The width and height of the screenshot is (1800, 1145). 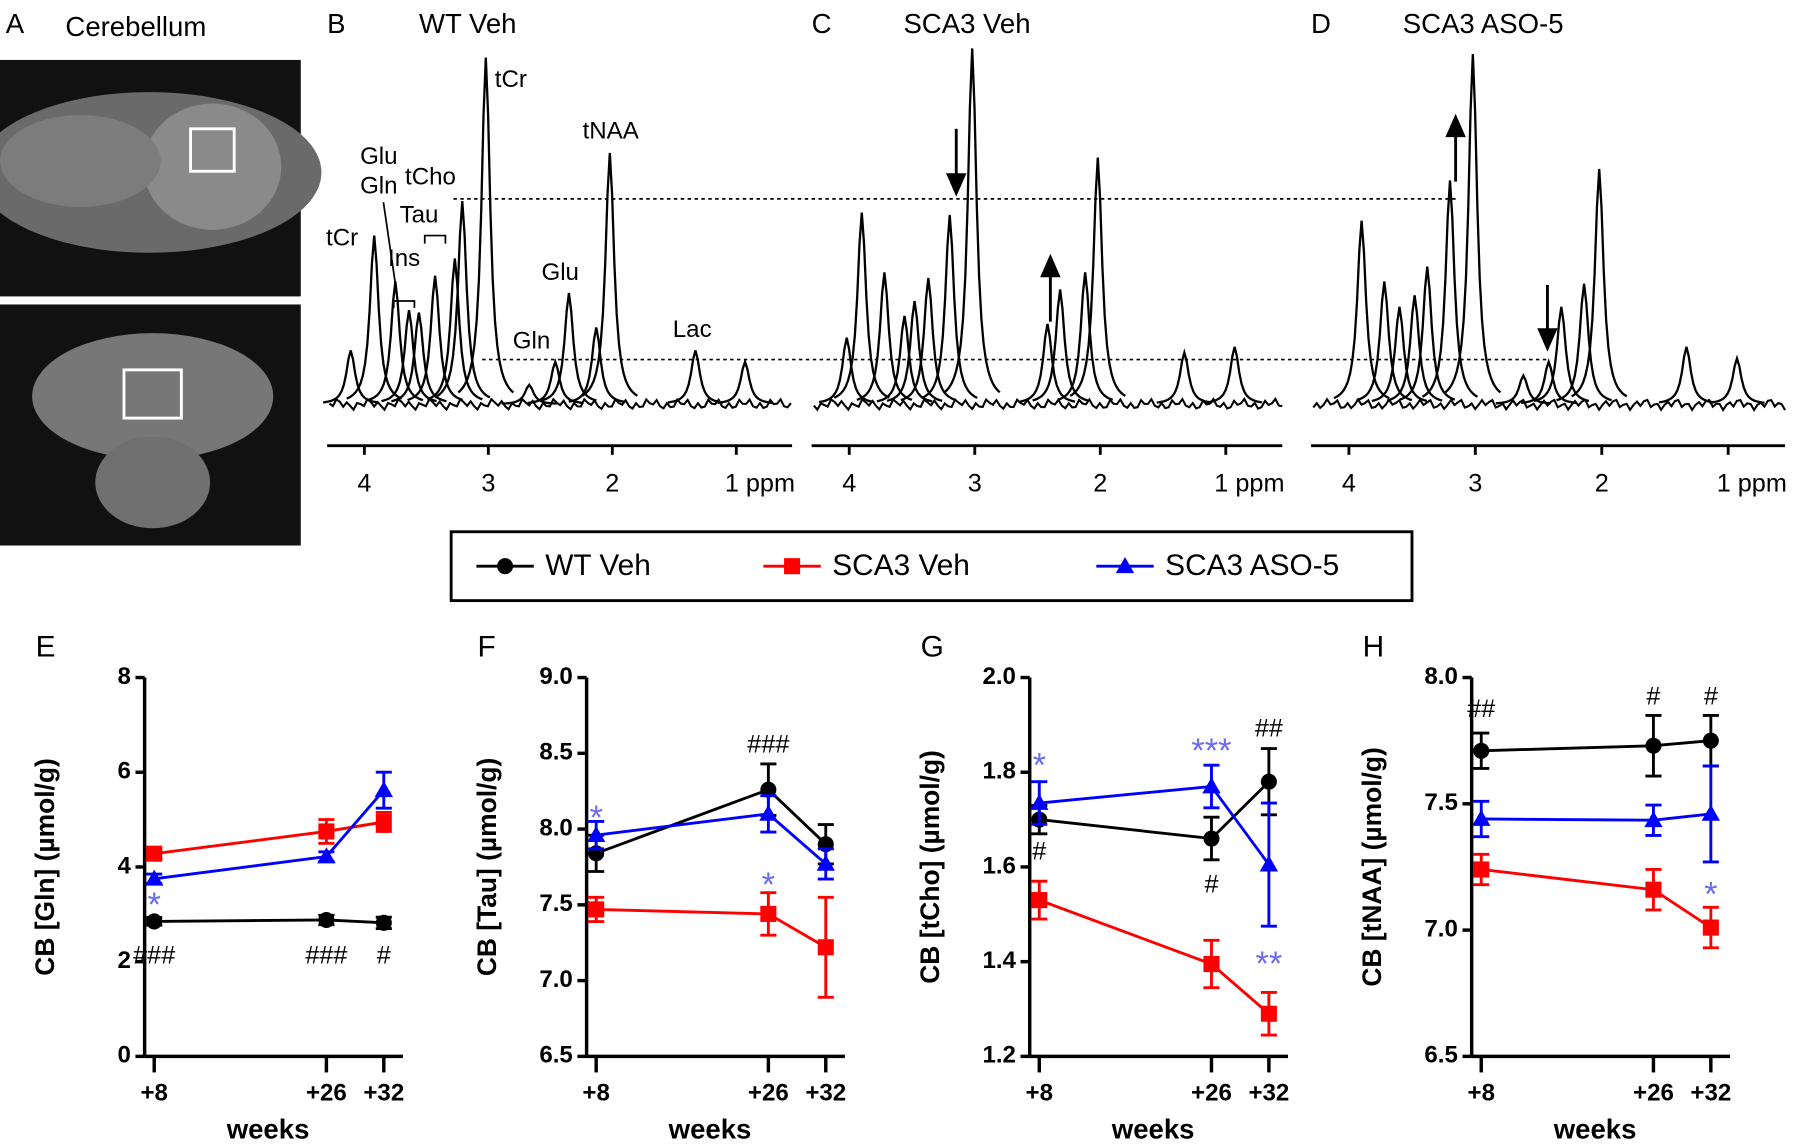 What do you see at coordinates (435, 239) in the screenshot?
I see `bracket` at bounding box center [435, 239].